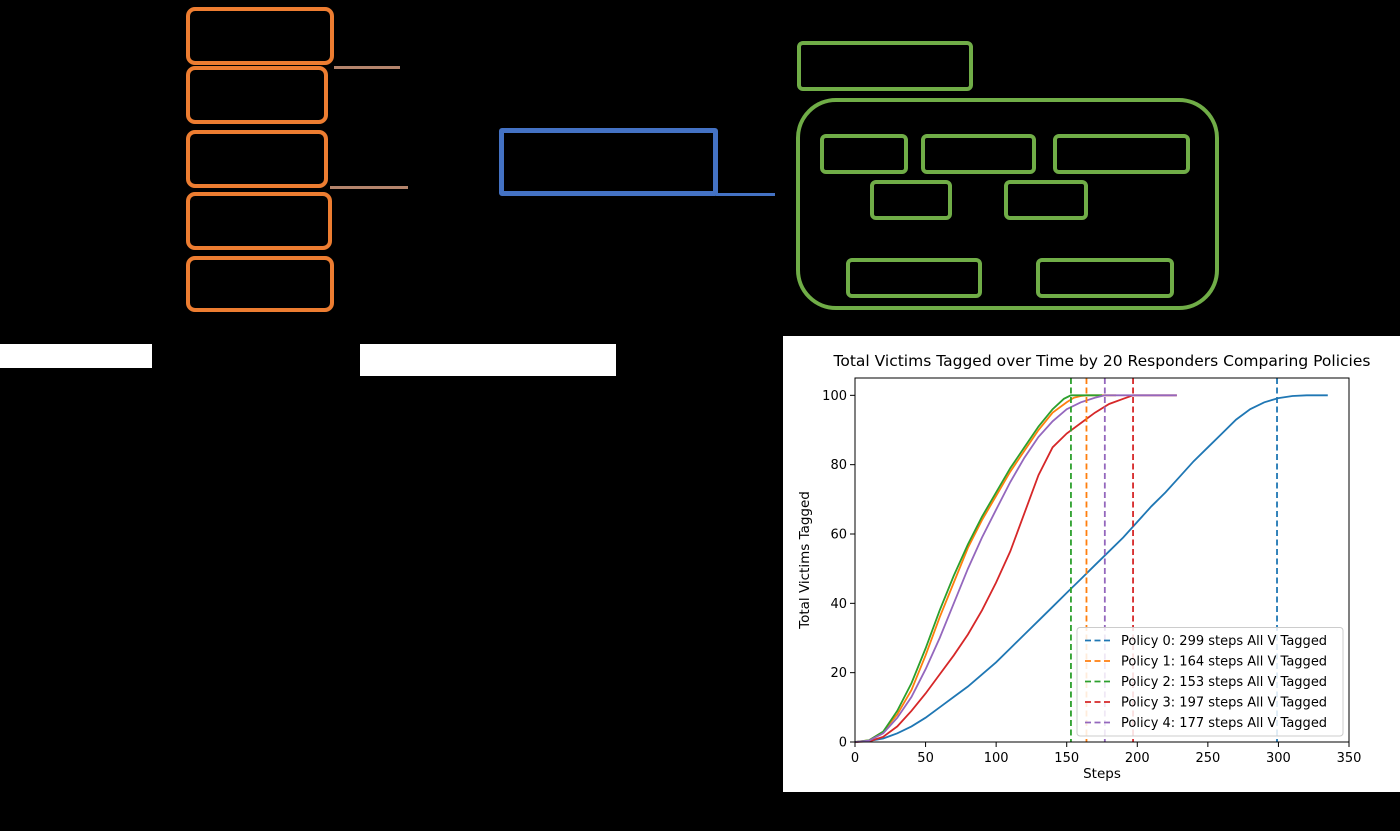 Image resolution: width=1400 pixels, height=831 pixels. What do you see at coordinates (1224, 641) in the screenshot?
I see `legend-entry-0: Policy 0: 299 steps All V Tagged` at bounding box center [1224, 641].